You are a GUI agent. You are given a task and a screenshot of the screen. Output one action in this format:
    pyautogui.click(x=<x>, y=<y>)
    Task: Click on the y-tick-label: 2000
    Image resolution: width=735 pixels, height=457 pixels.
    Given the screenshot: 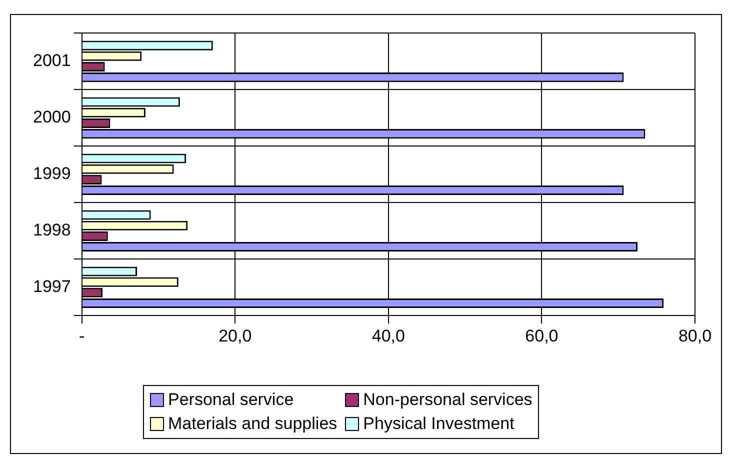 What is the action you would take?
    pyautogui.click(x=51, y=117)
    